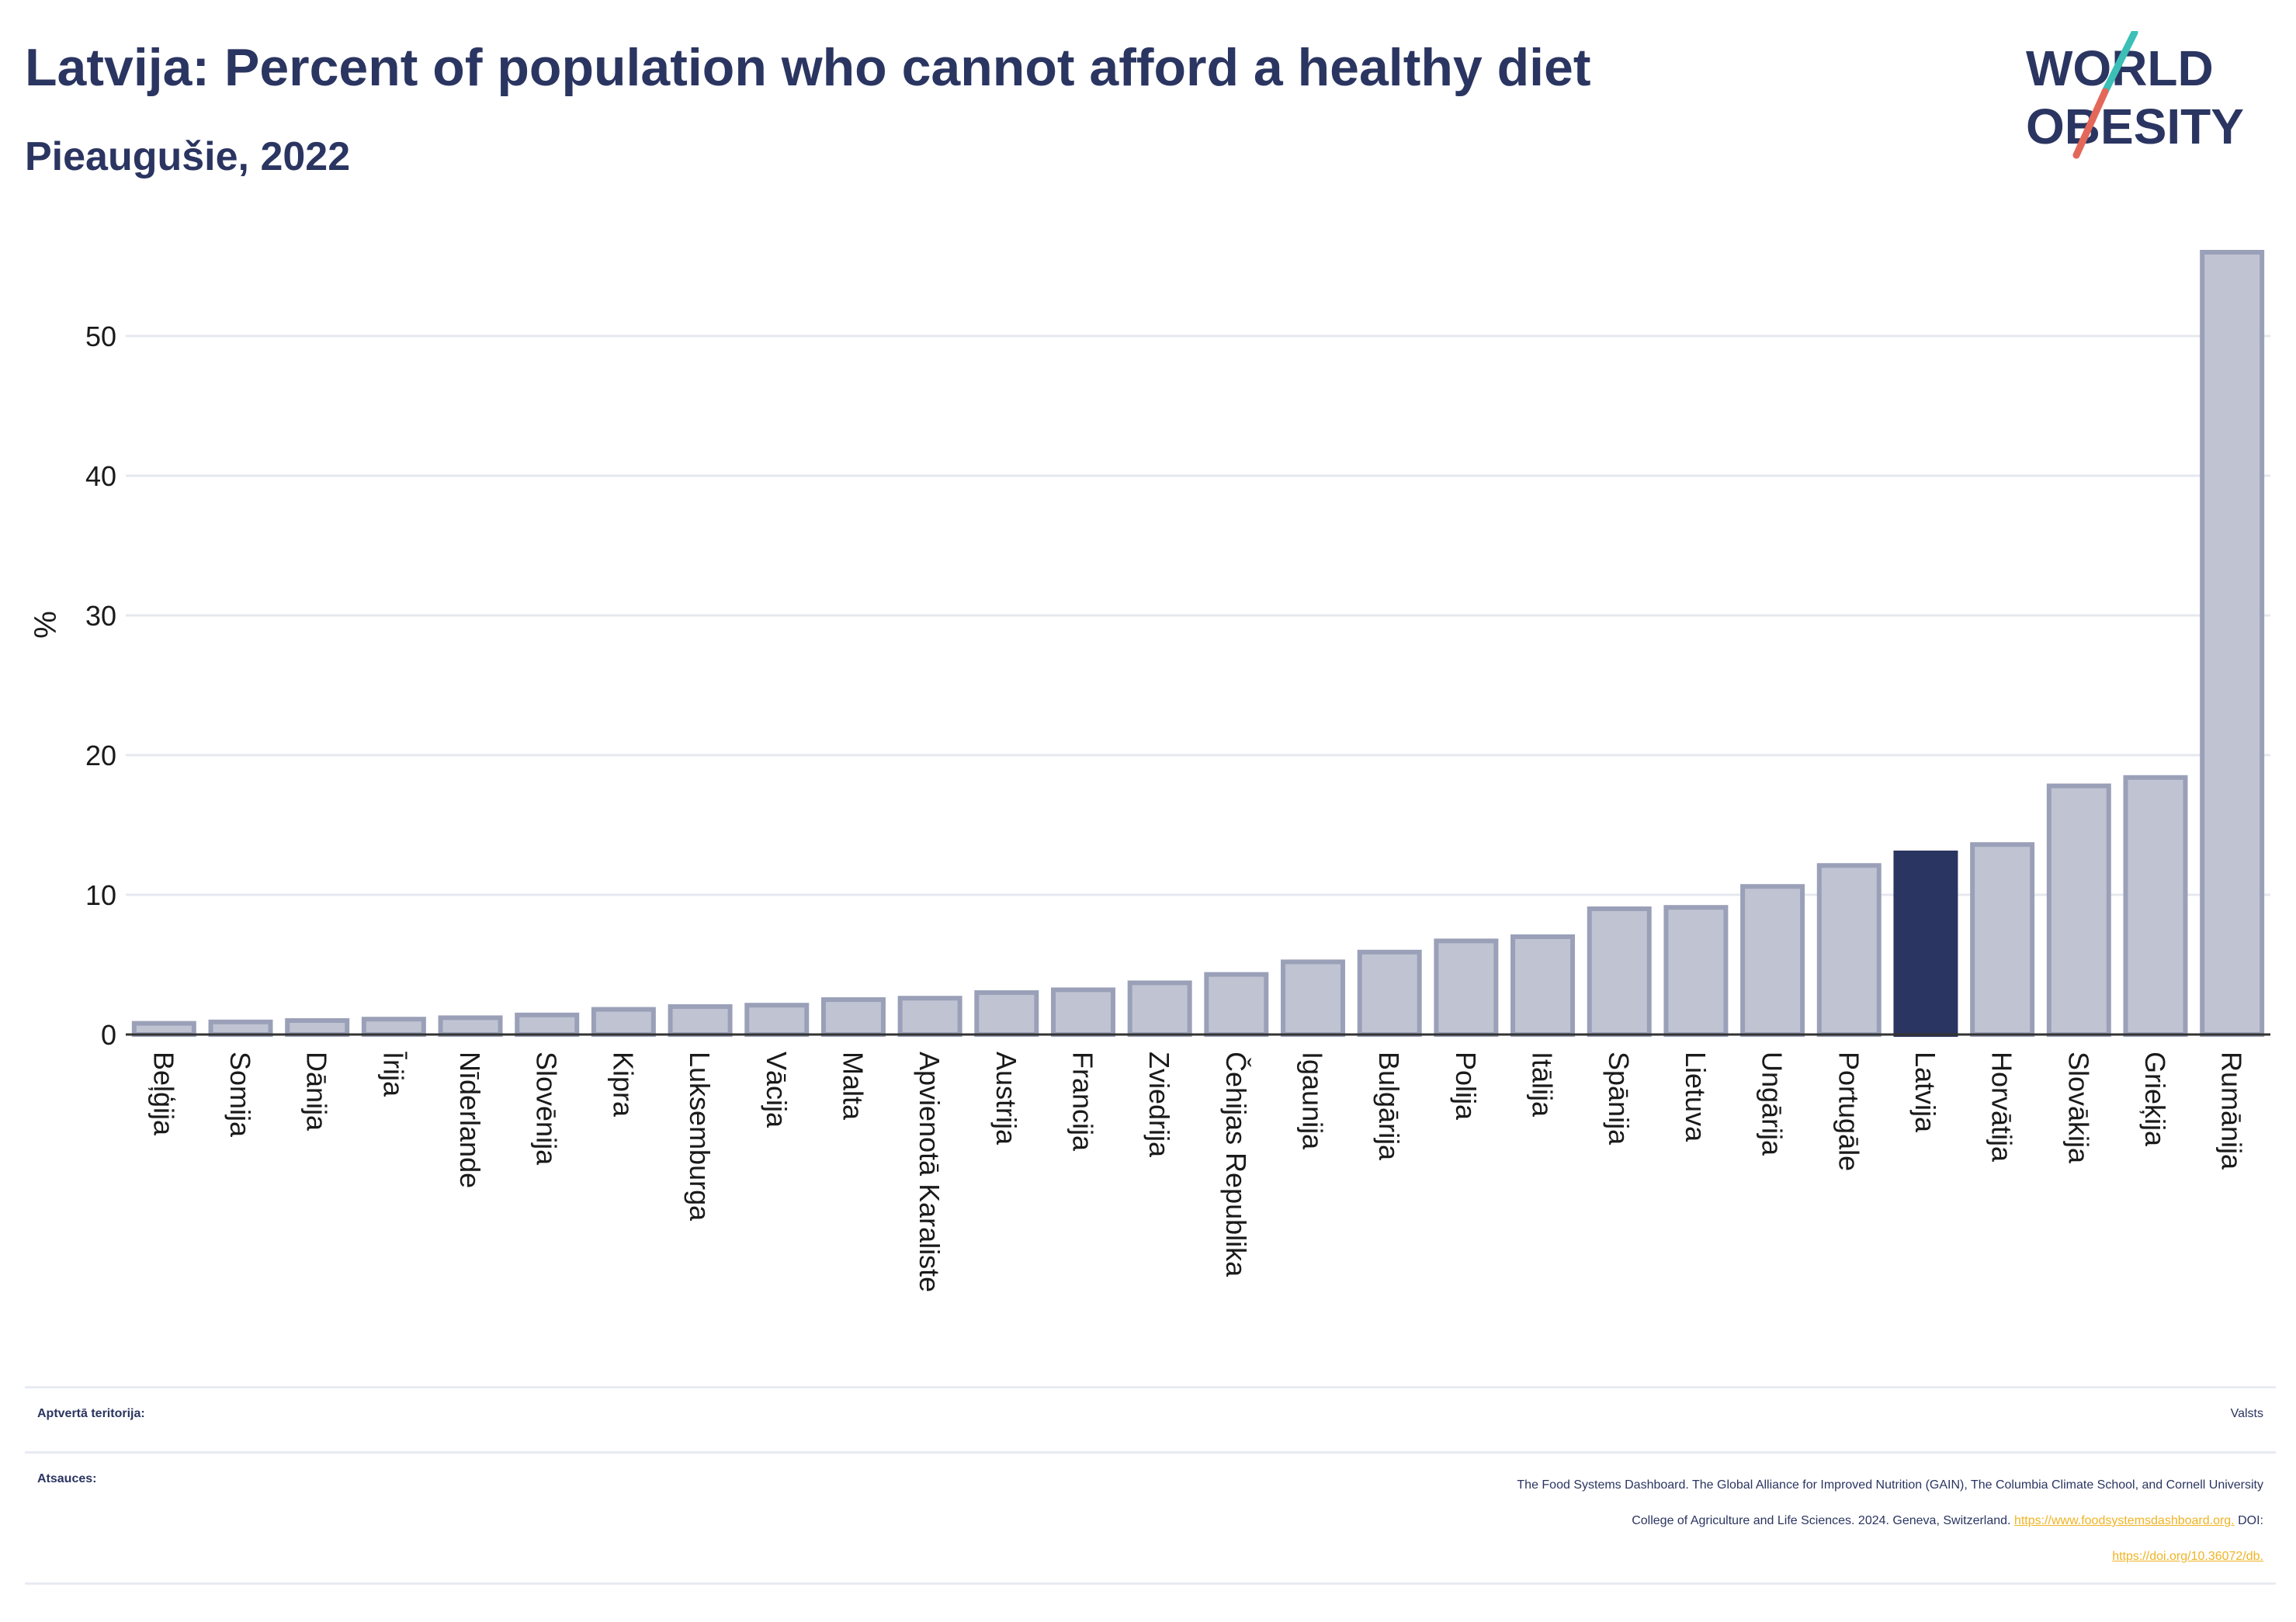  I want to click on x-tick-label: Horvātija, so click(2002, 1107).